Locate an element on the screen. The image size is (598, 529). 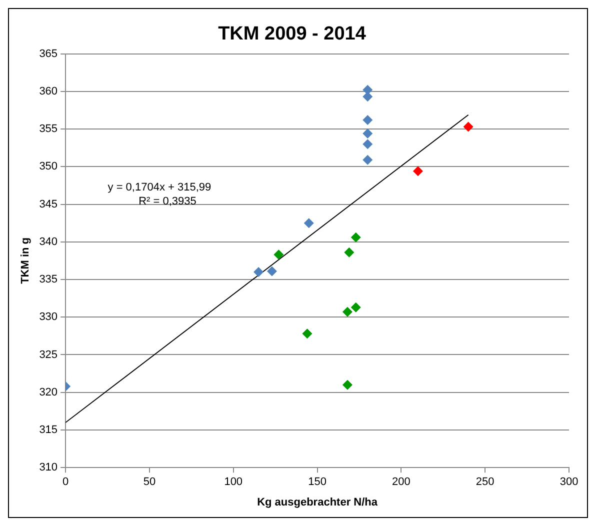
y-tick-label: 320 is located at coordinates (48, 392).